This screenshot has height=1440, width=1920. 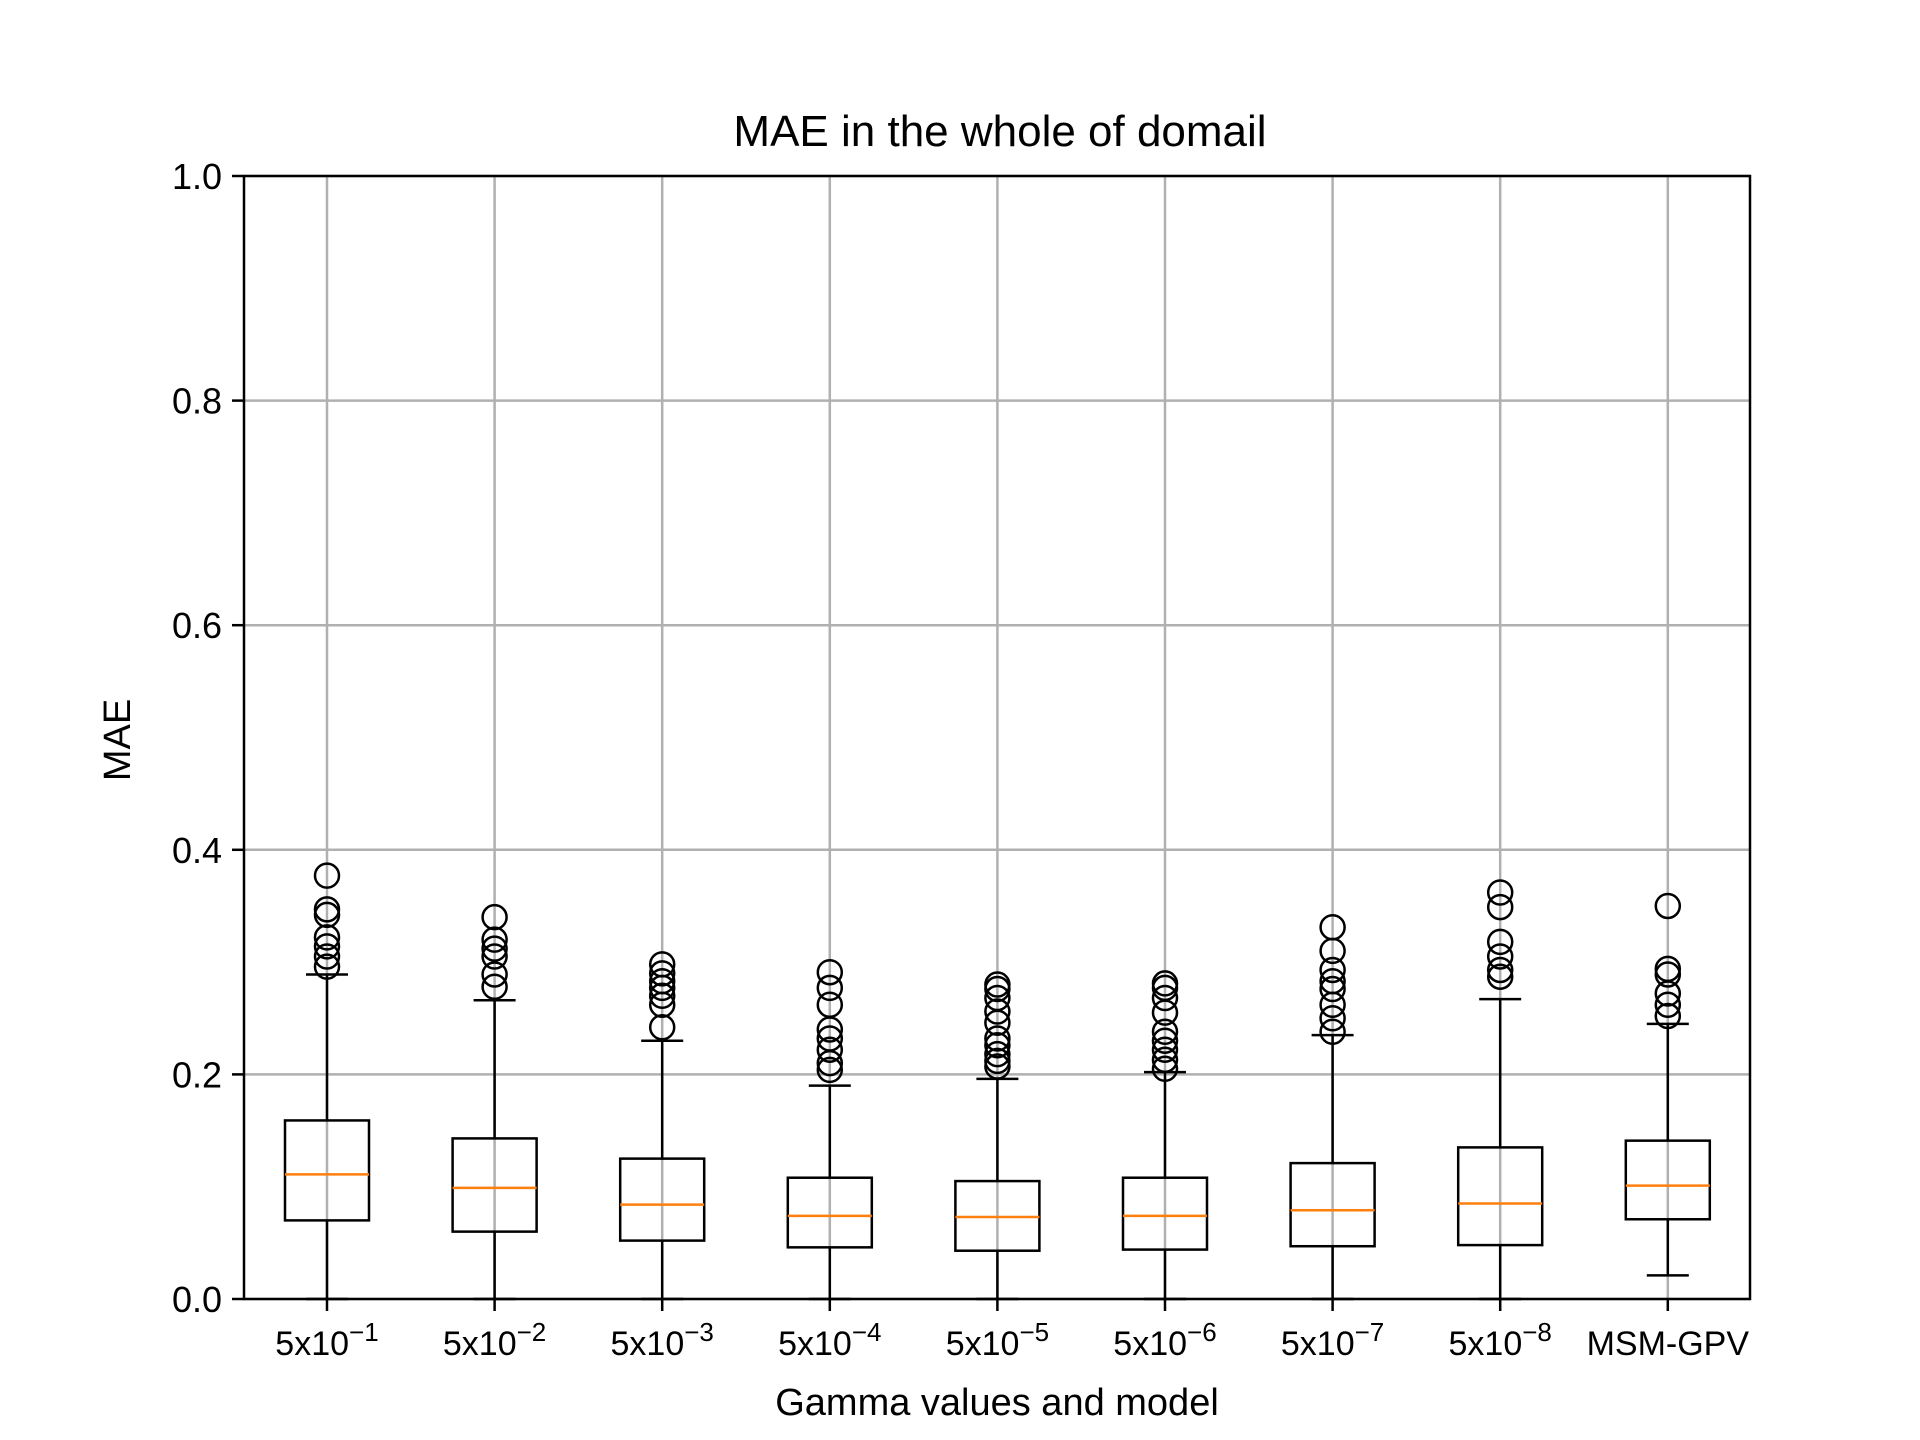 I want to click on x-axis-label: Gamma values and model, so click(x=997, y=1403).